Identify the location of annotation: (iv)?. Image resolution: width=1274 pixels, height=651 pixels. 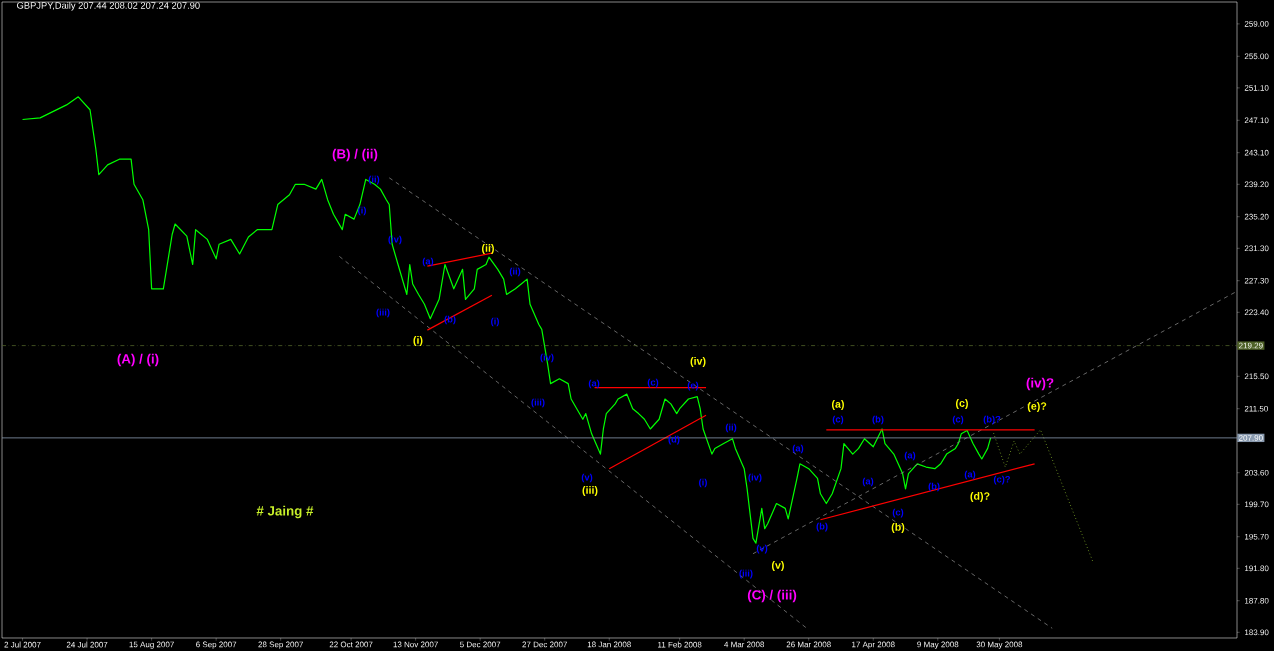
(1040, 384).